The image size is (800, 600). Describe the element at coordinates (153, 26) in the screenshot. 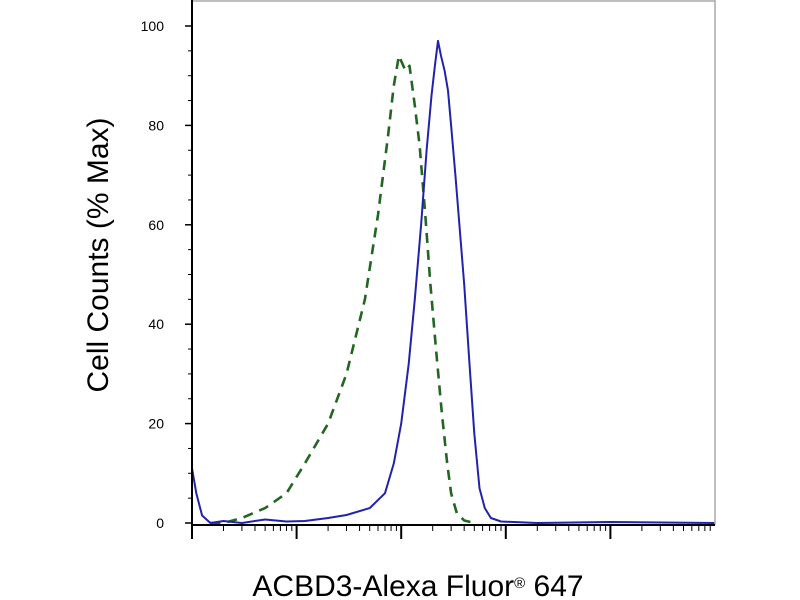

I see `y-tick-label-100: 100` at that location.